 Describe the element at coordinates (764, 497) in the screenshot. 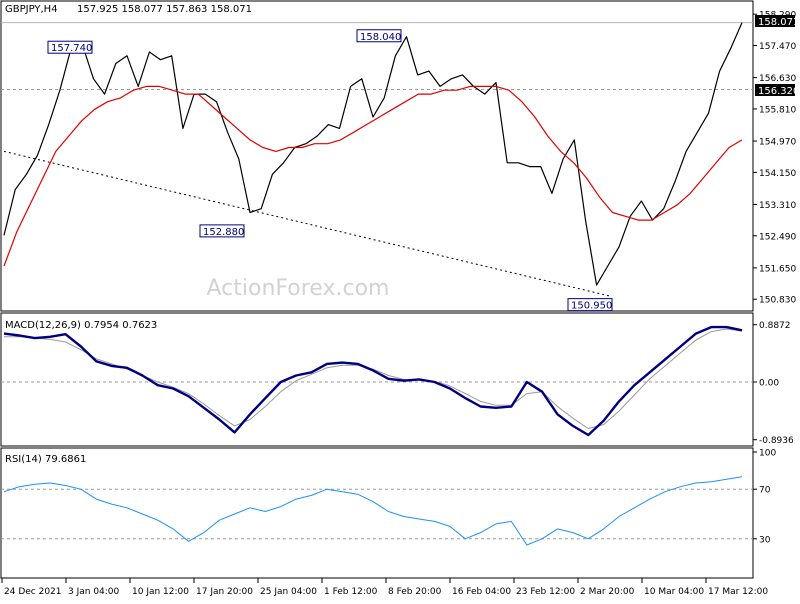

I see `rsi-y-axis: 100 70 30` at that location.